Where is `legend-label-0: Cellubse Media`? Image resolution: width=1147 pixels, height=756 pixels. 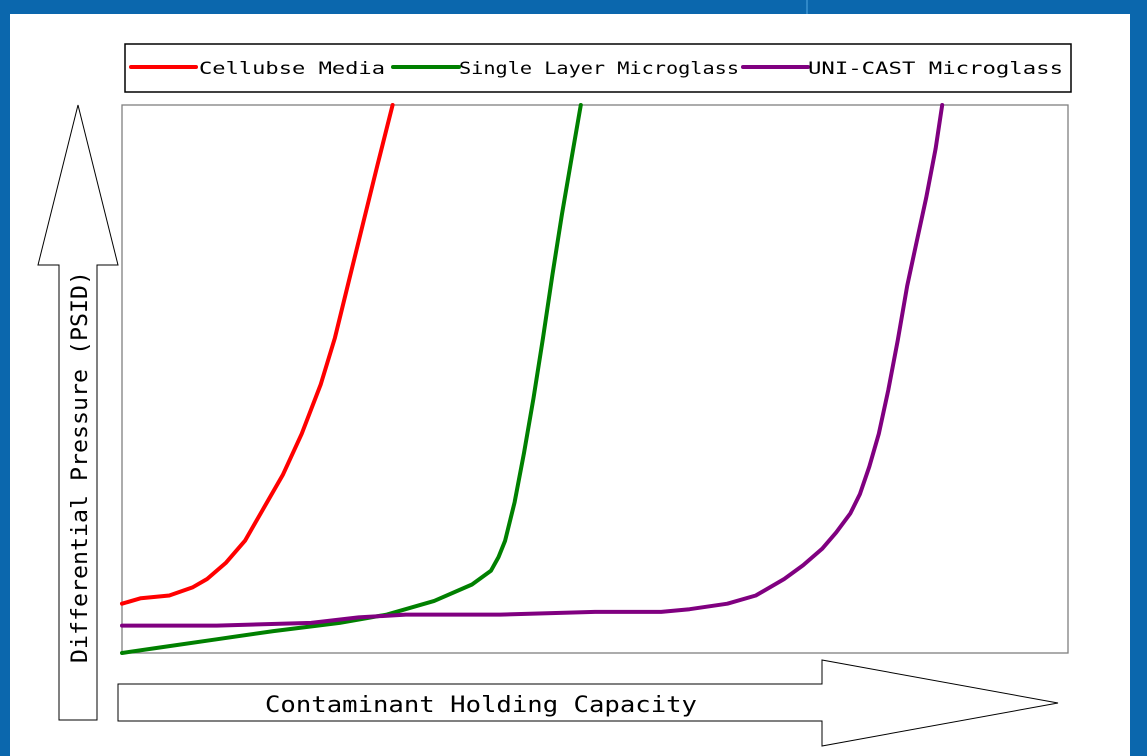
legend-label-0: Cellubse Media is located at coordinates (292, 69).